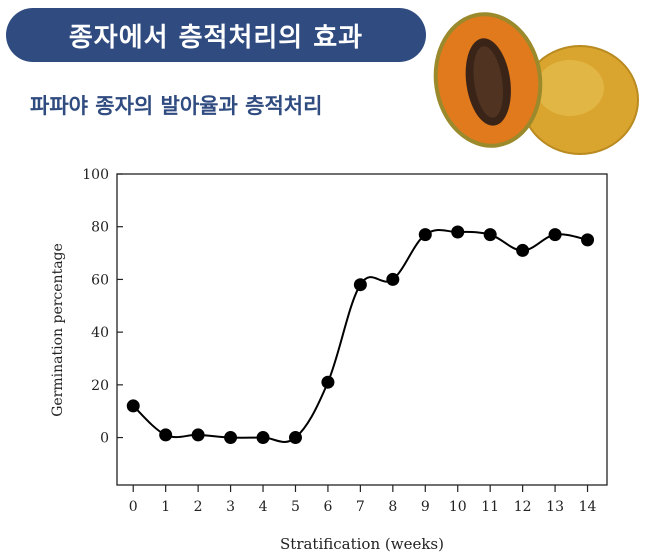 This screenshot has width=648, height=560. I want to click on y-axis-label: Germination percentage, so click(58, 330).